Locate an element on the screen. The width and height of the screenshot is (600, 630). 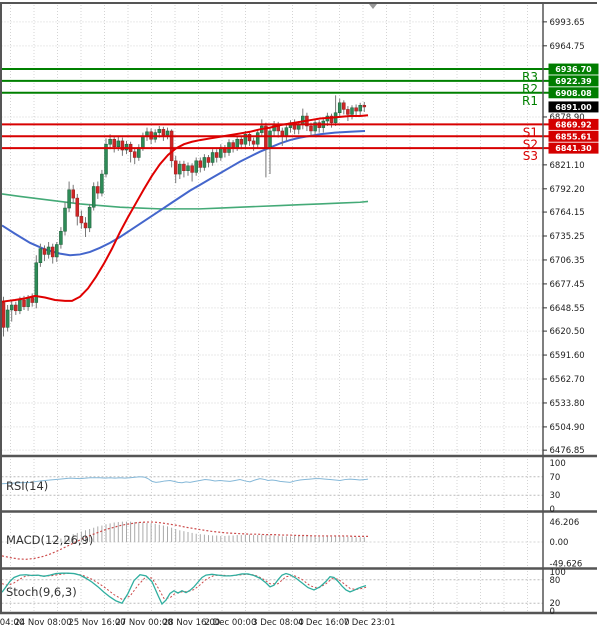
time-tick-label: 28 Nov 16:00 is located at coordinates (191, 623).